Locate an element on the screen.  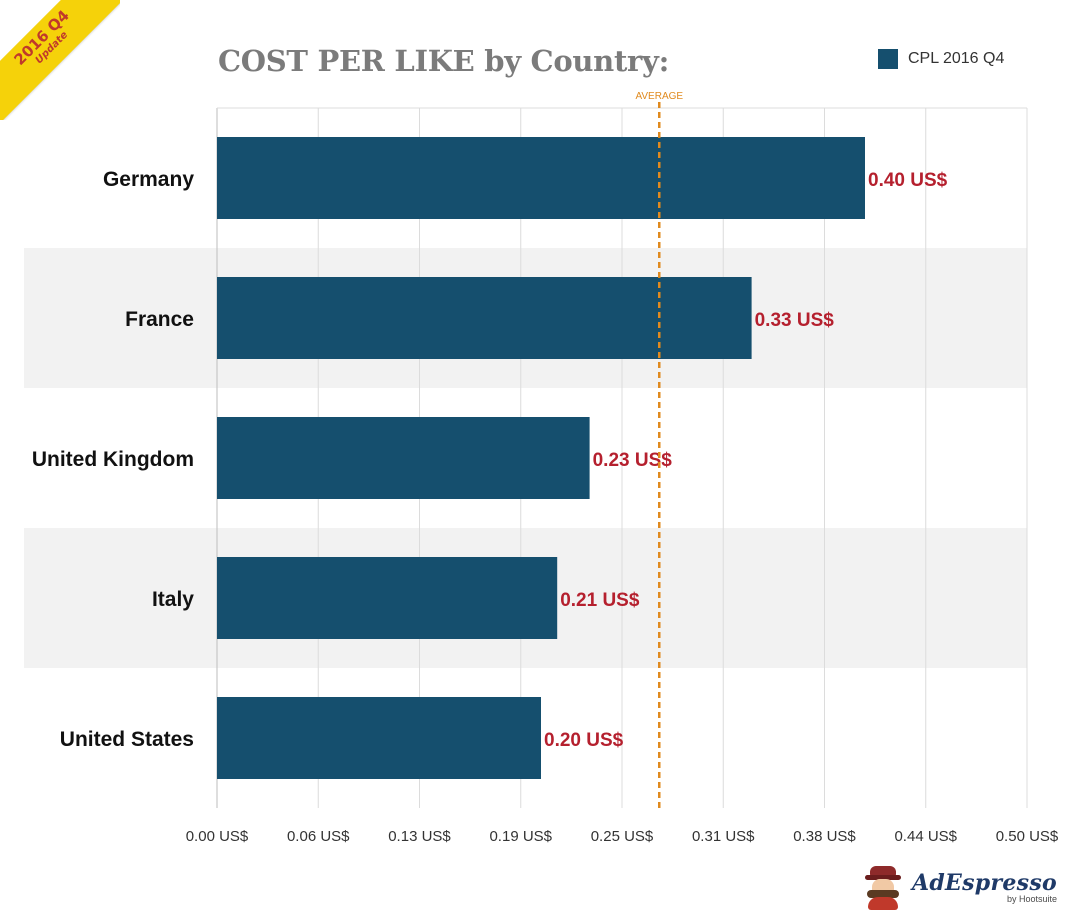
x-tick-label: 0.50 US$ is located at coordinates (1027, 836).